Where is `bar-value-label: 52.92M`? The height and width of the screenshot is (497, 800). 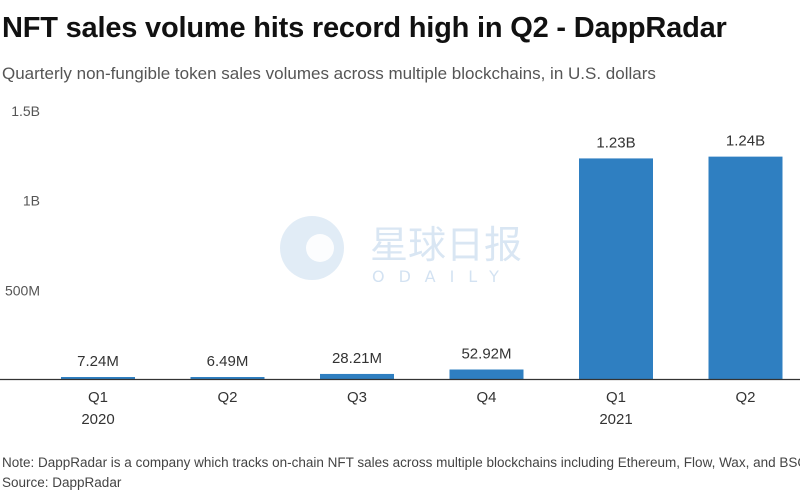
bar-value-label: 52.92M is located at coordinates (486, 354).